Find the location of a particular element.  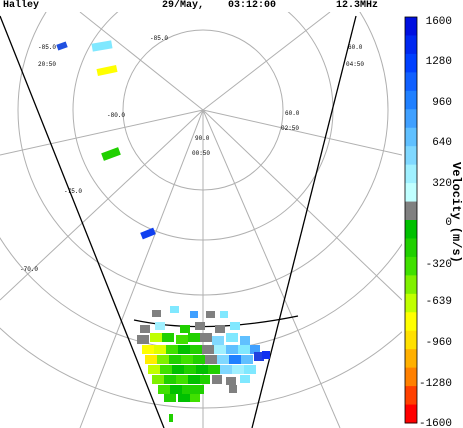

plot-header: Halley 29/May, 03:12:00 12.3MHz is located at coordinates (231, 6).